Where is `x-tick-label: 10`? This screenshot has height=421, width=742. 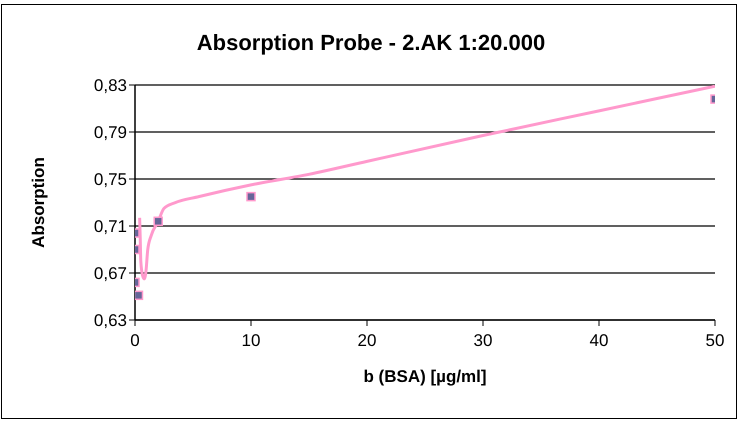
x-tick-label: 10 is located at coordinates (251, 340).